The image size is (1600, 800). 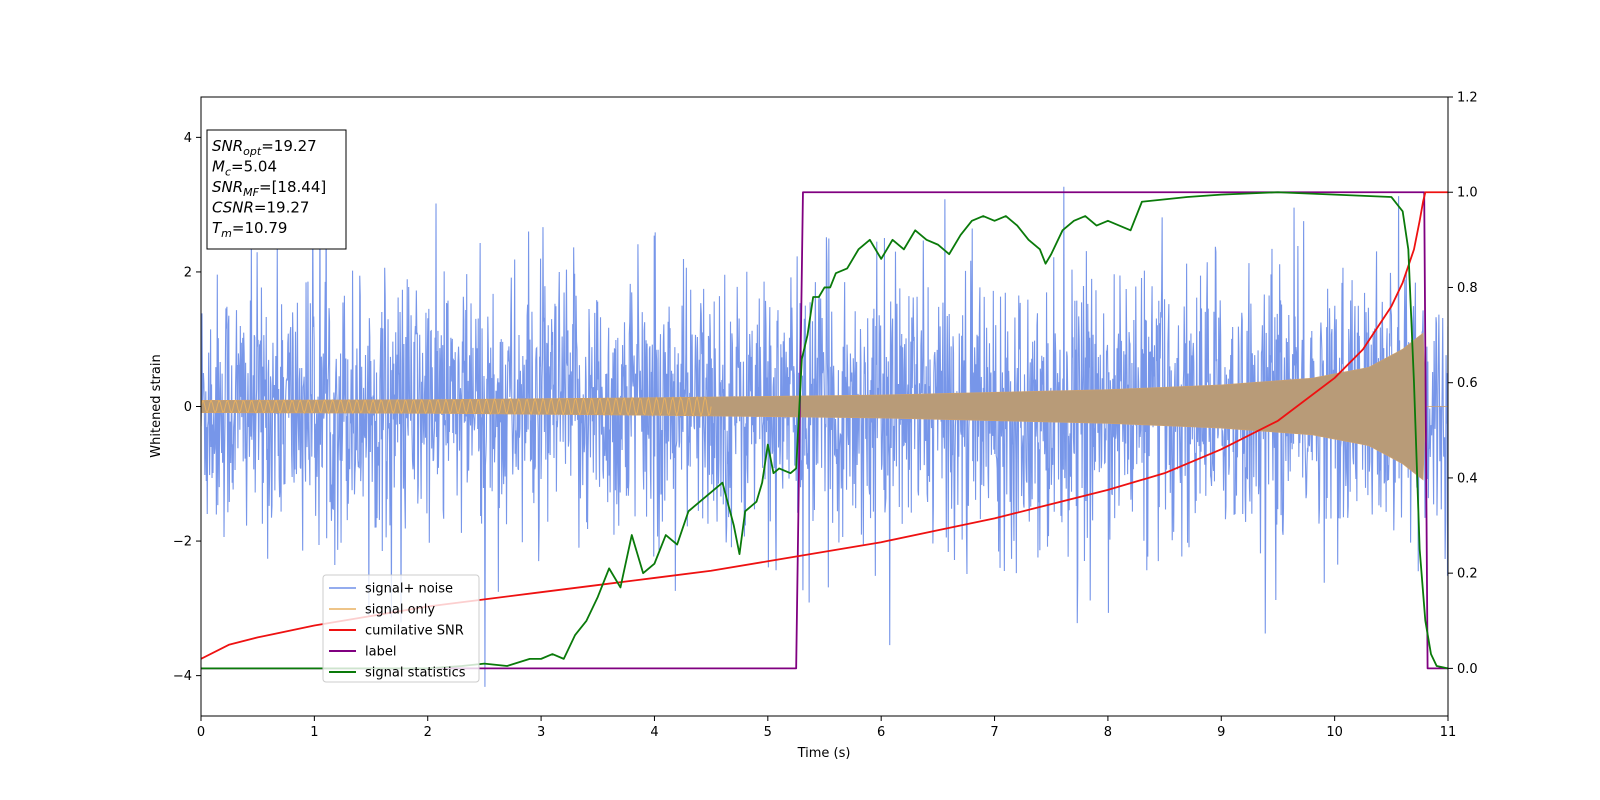 I want to click on x-axis-ticks: 0 1 2 3 4 5 6 7 8 9 10 11, so click(x=826, y=728).